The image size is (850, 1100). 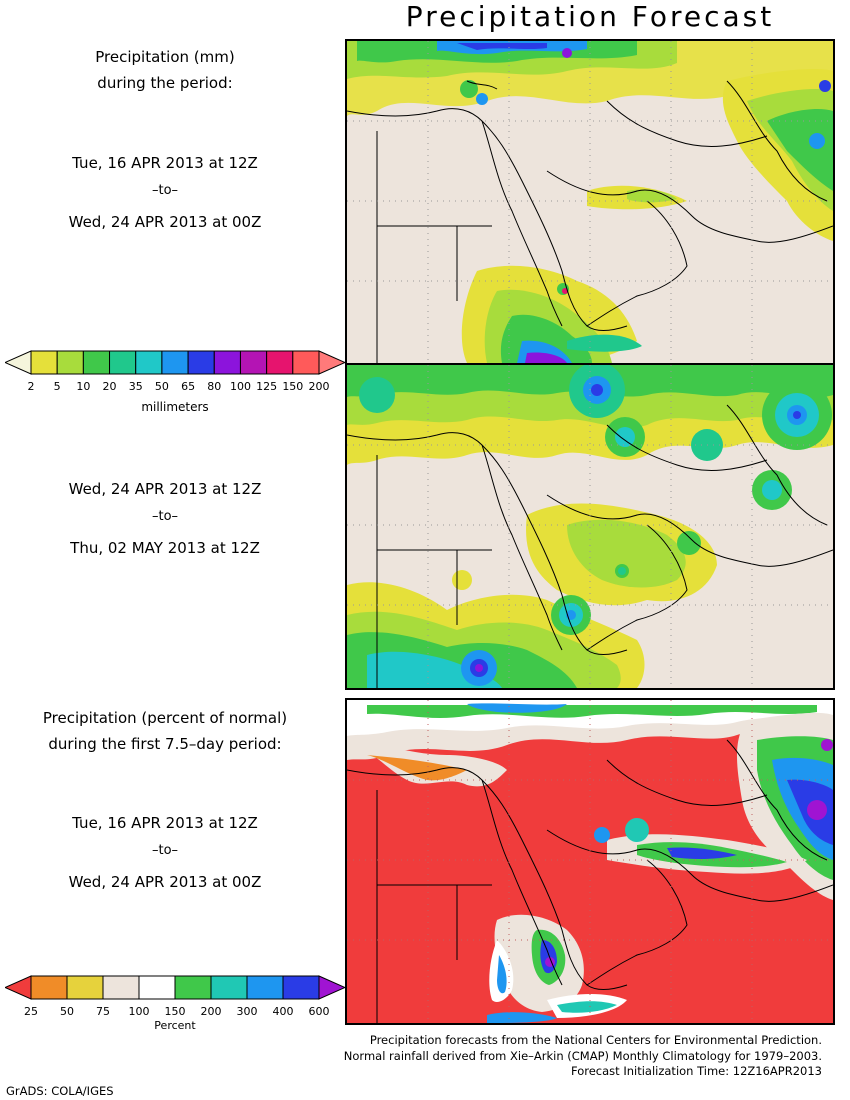 I want to click on mm-colorbar-tick-label: 200, so click(x=319, y=386).